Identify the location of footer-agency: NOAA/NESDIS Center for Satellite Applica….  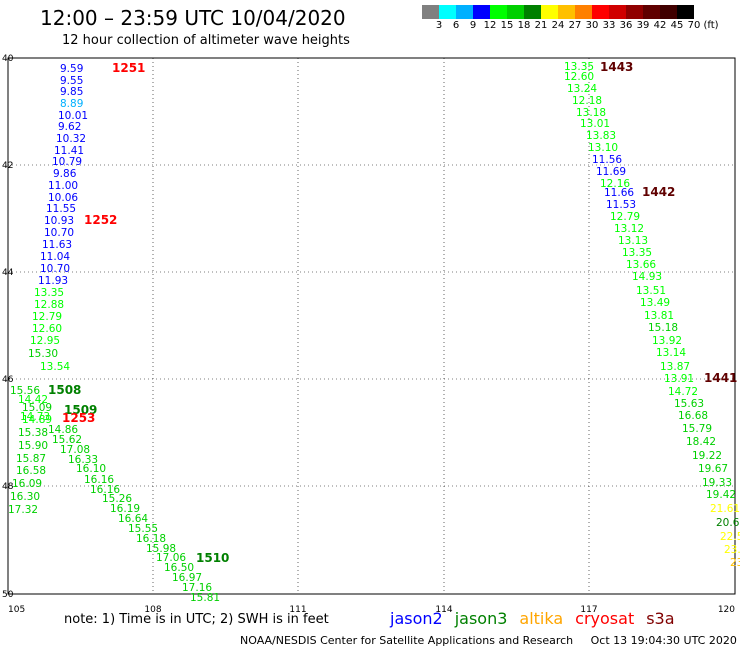
(407, 640).